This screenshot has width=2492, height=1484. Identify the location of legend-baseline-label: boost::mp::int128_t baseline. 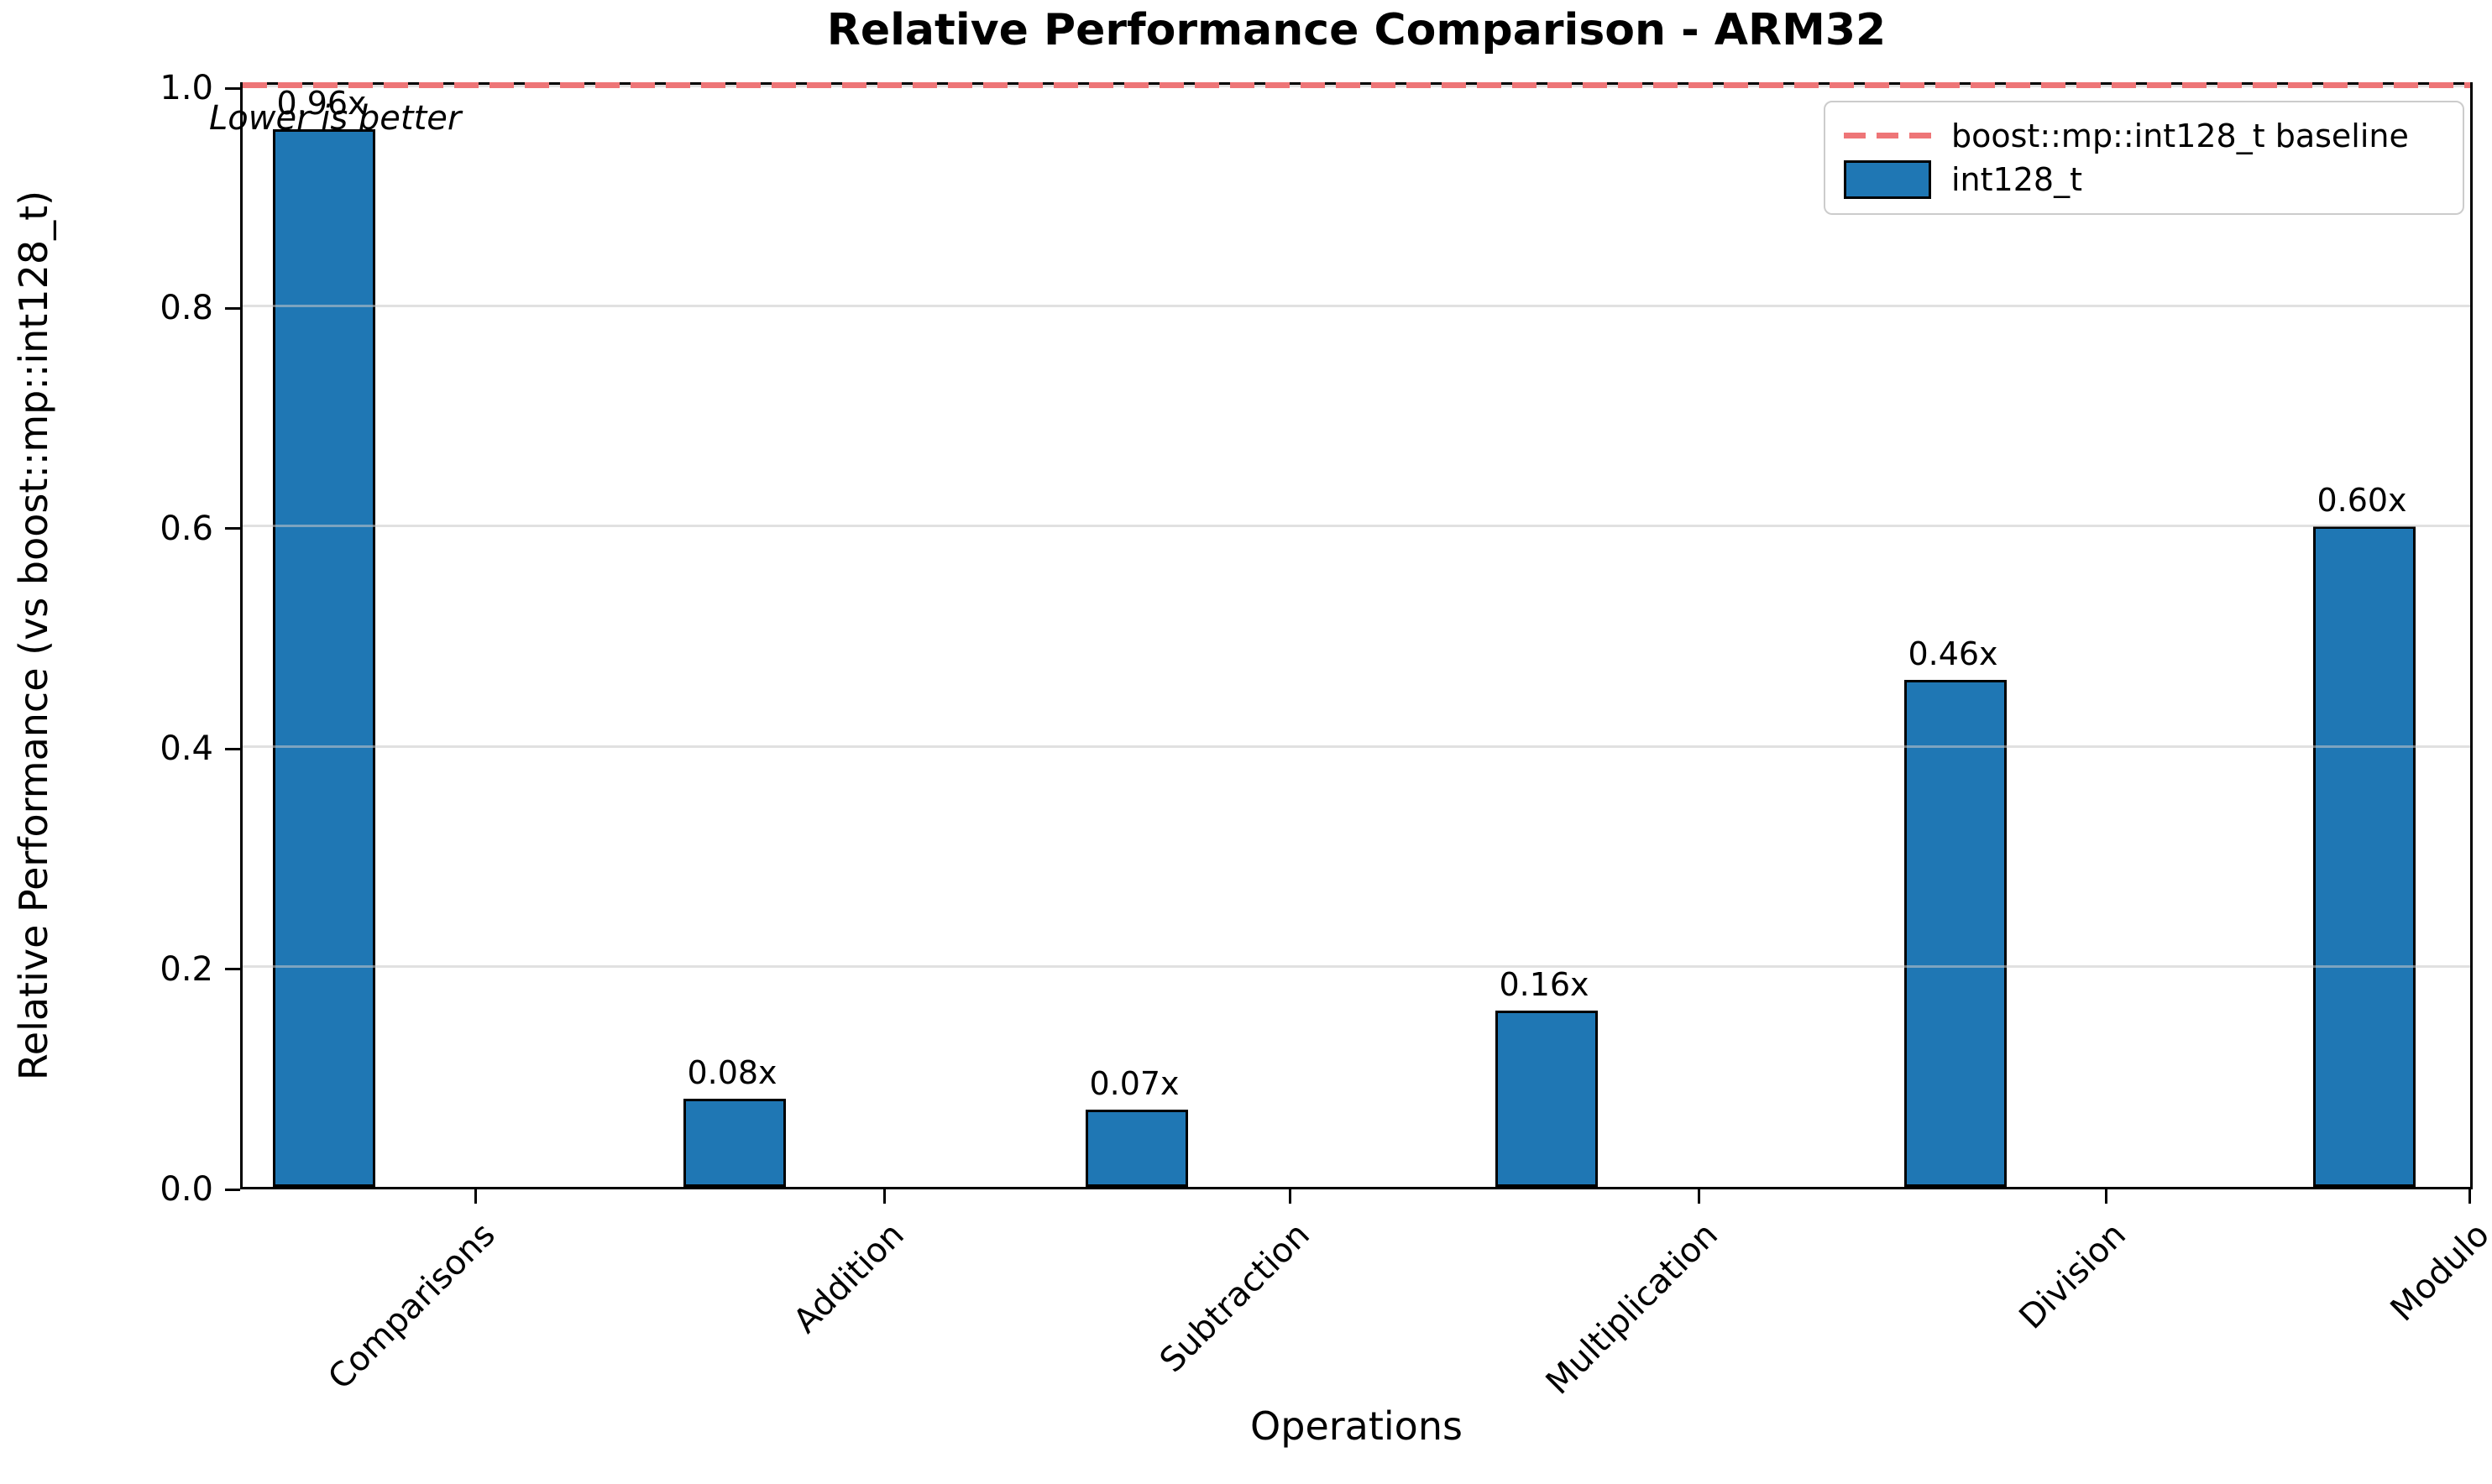
(2180, 135).